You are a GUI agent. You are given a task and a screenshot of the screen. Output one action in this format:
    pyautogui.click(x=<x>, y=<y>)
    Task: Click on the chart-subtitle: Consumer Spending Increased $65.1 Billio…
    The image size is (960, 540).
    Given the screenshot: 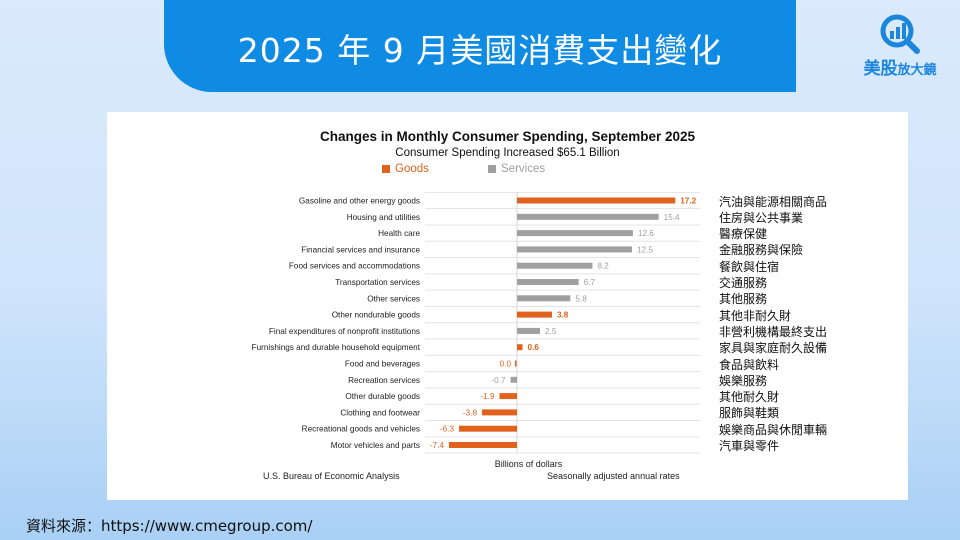 What is the action you would take?
    pyautogui.click(x=507, y=153)
    